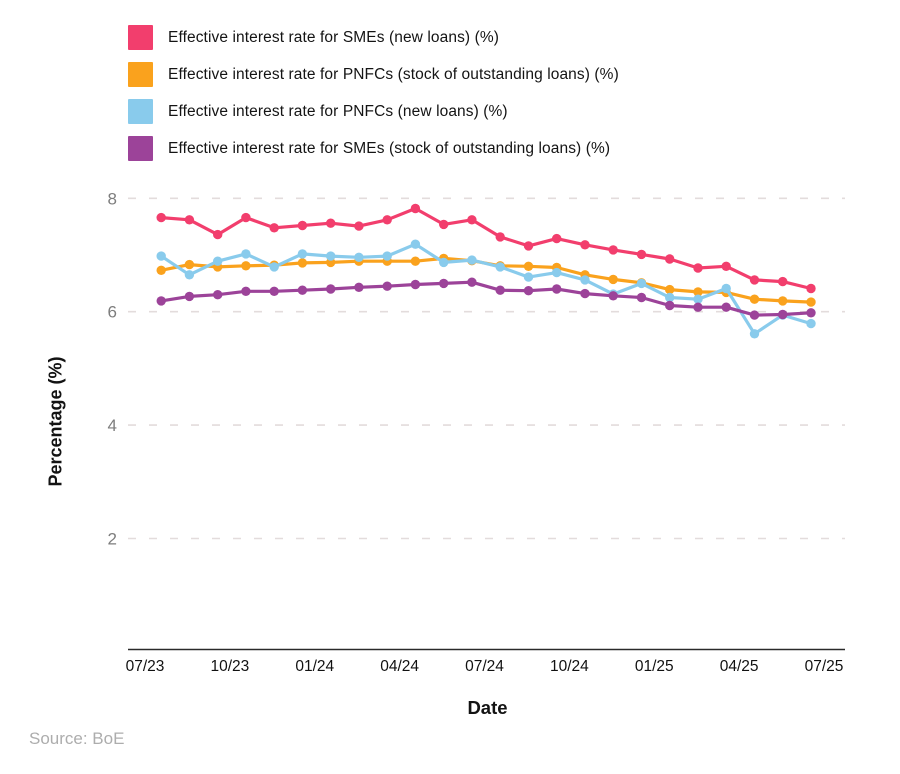  What do you see at coordinates (487, 707) in the screenshot?
I see `x-axis-title: Date` at bounding box center [487, 707].